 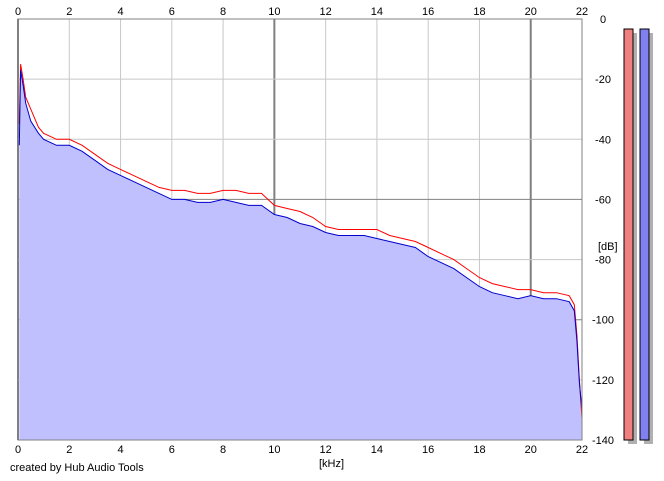 What do you see at coordinates (638, 236) in the screenshot?
I see `level-meters` at bounding box center [638, 236].